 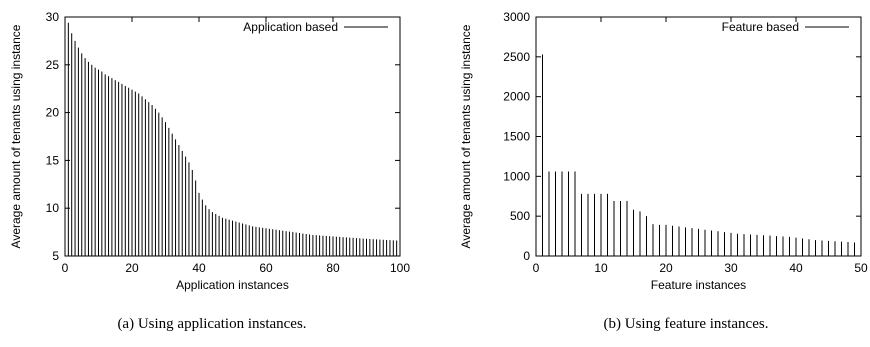 What do you see at coordinates (53, 113) in the screenshot?
I see `y-tick-label: 20` at bounding box center [53, 113].